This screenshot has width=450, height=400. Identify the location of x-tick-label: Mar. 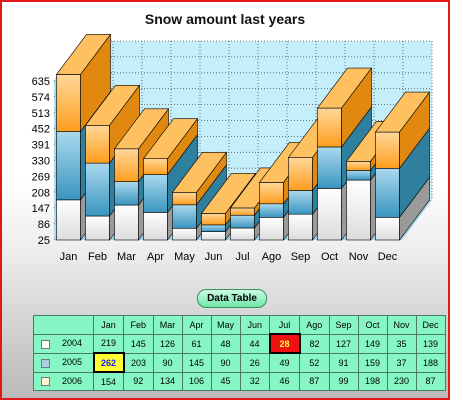
(126, 257).